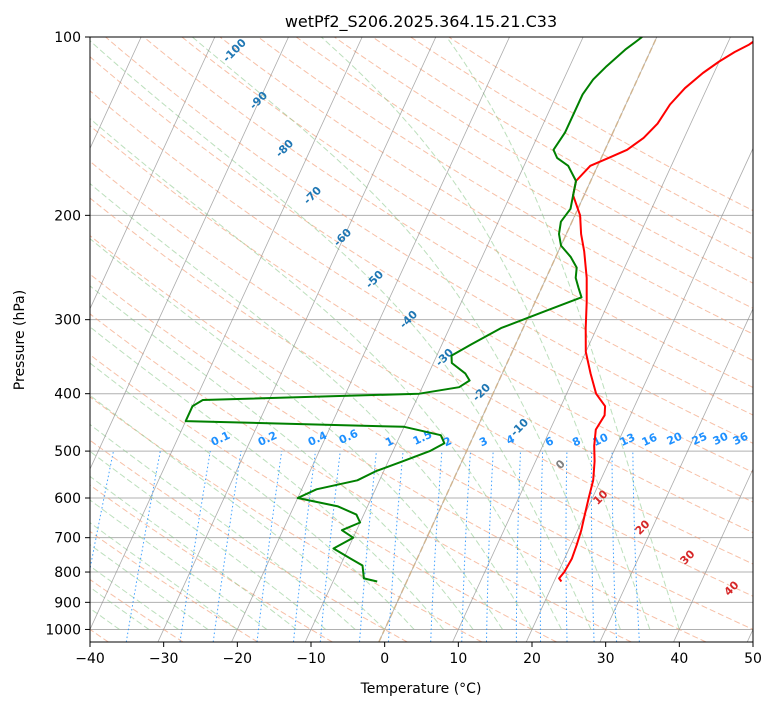  Describe the element at coordinates (67, 38) in the screenshot. I see `y-tick-label: 100` at that location.